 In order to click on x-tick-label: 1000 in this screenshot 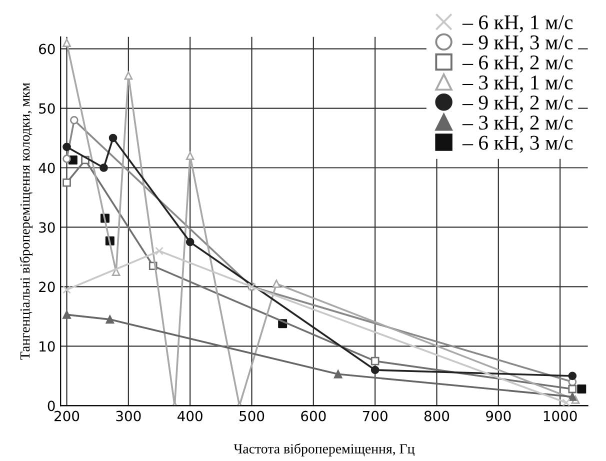, I will do `click(560, 416)`.